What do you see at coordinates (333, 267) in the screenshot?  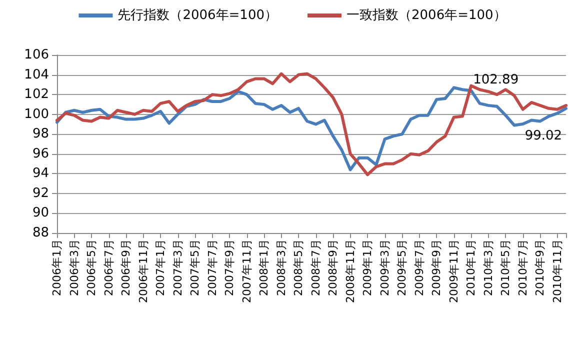 I see `x-tick-label: 2008年9月` at bounding box center [333, 267].